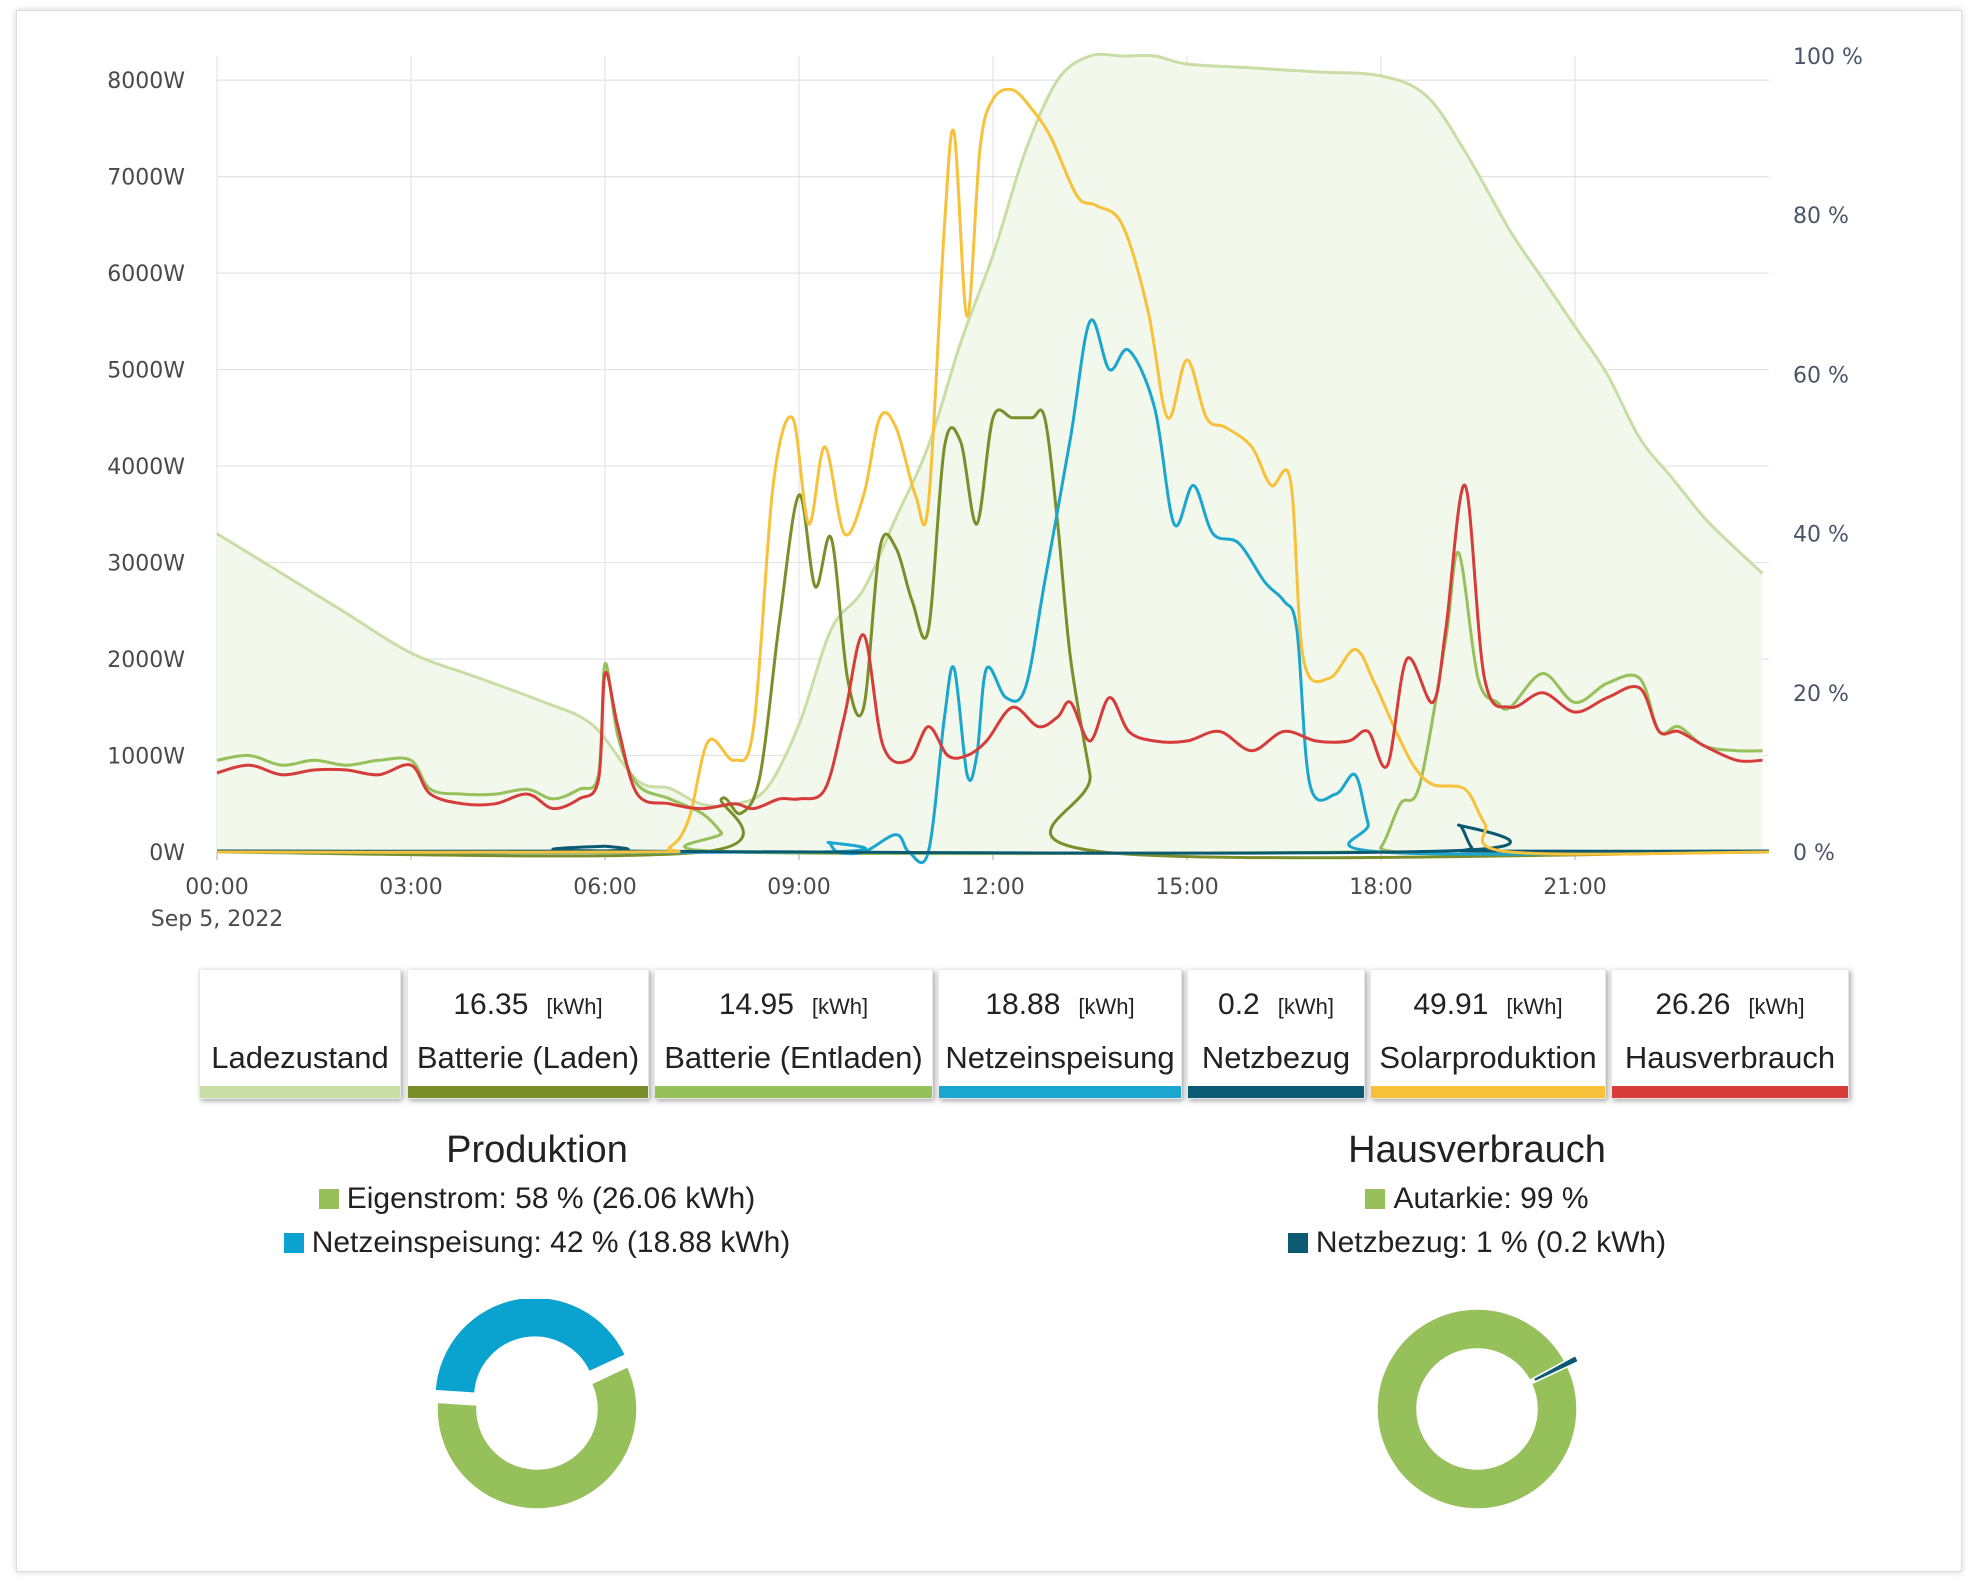  I want to click on legend-label: Netzeinspeisung, so click(1060, 1057).